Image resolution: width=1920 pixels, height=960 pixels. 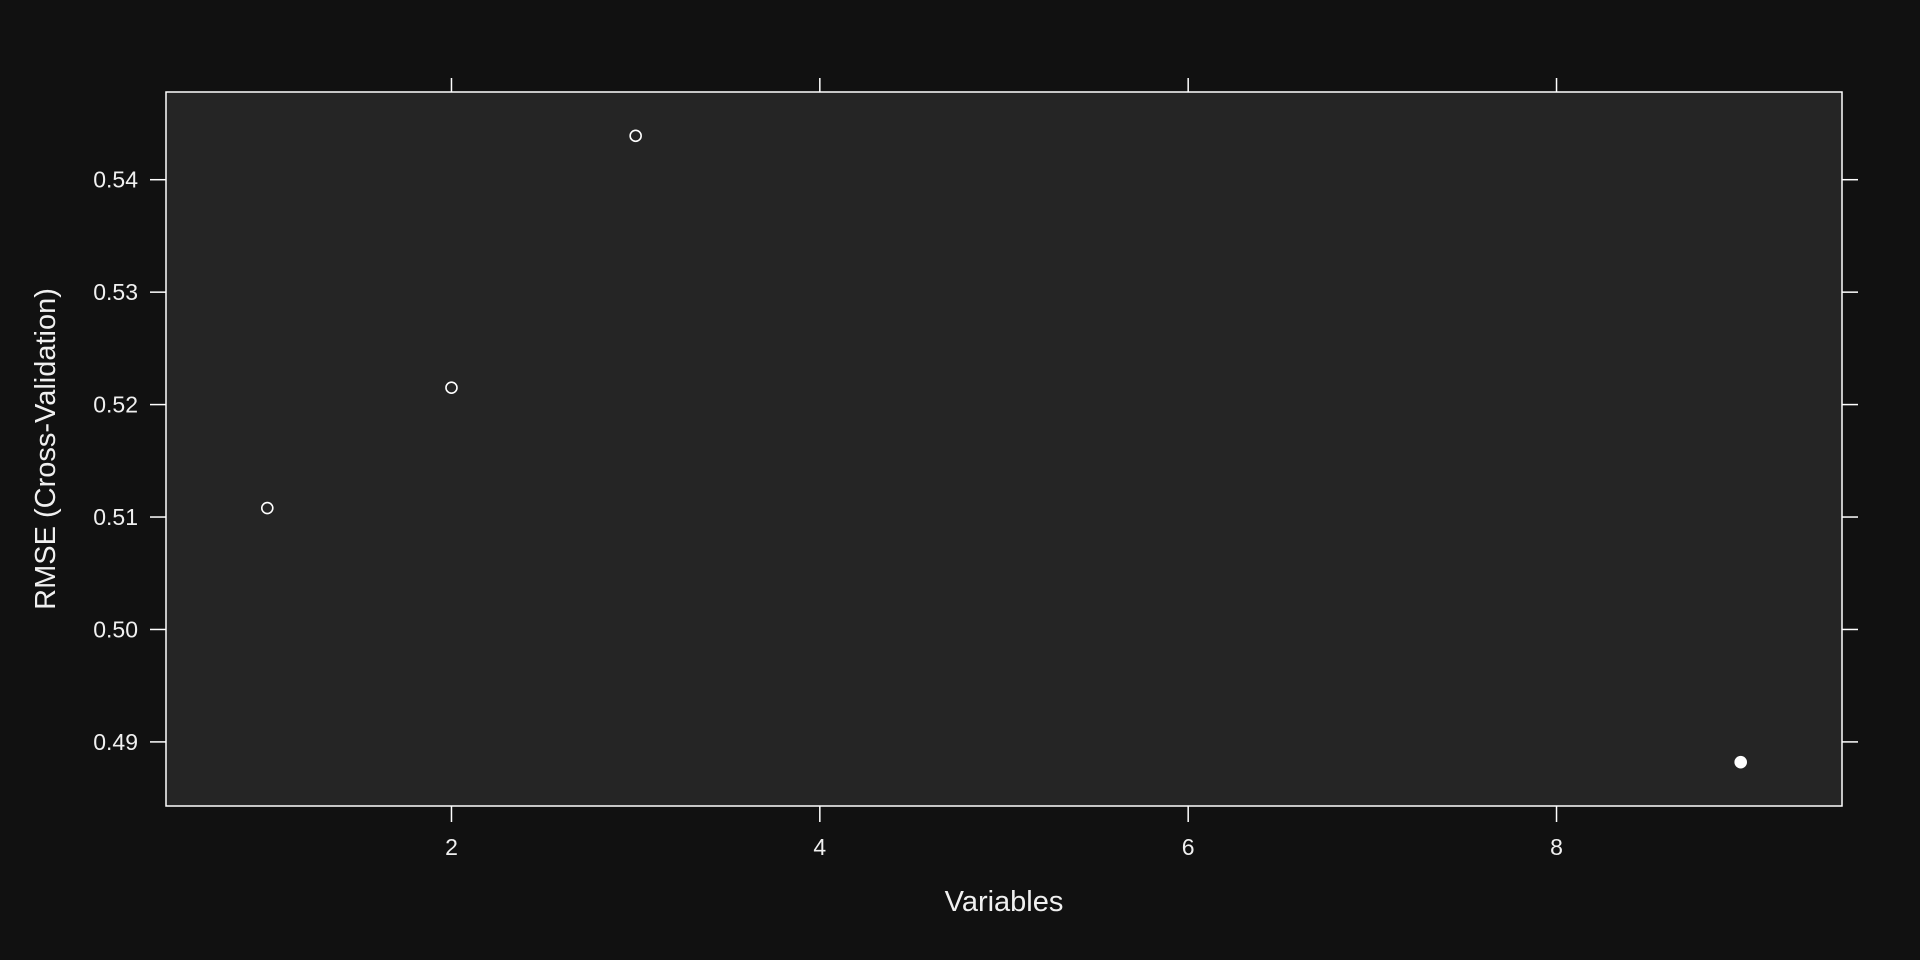 What do you see at coordinates (1556, 847) in the screenshot?
I see `x-tick-label: 8` at bounding box center [1556, 847].